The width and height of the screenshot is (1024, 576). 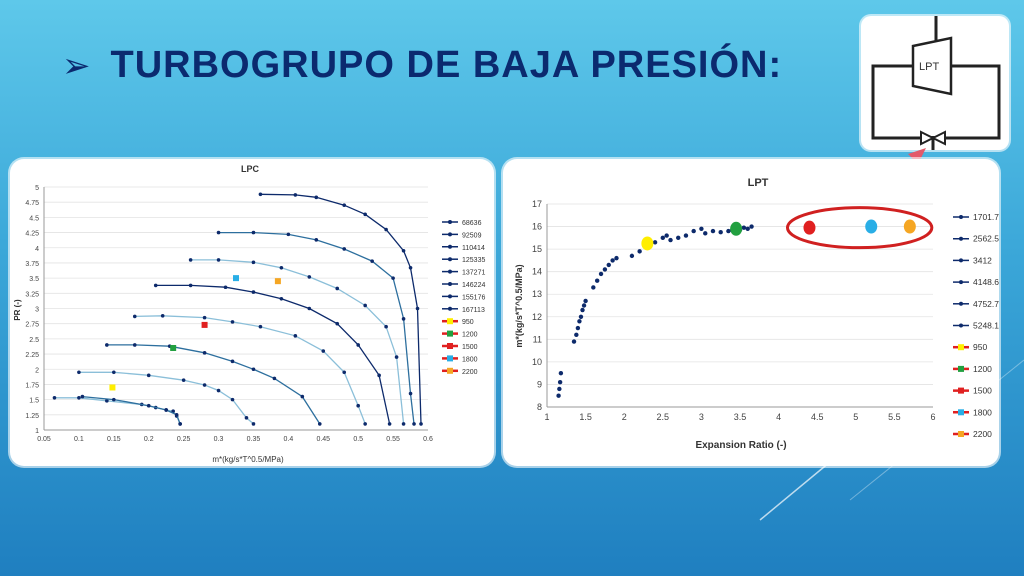 I want to click on y-tick-label: 5, so click(x=37, y=188).